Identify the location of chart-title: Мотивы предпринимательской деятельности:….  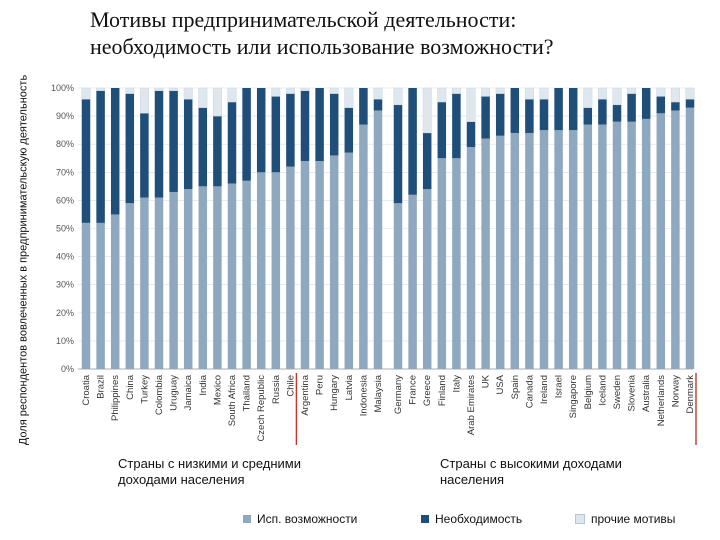
(400, 33).